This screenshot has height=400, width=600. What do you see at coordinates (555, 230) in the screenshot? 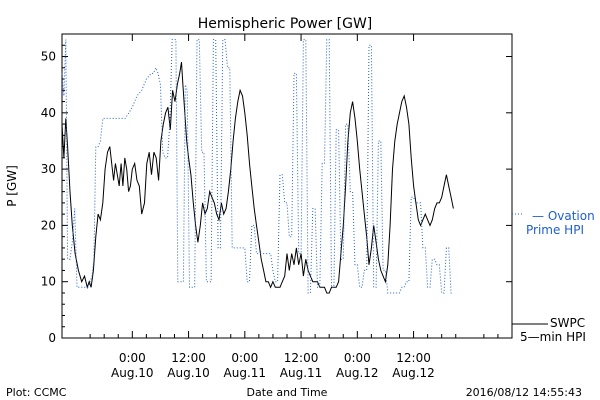
I see `legend-ovation-line2: Prime HPI` at bounding box center [555, 230].